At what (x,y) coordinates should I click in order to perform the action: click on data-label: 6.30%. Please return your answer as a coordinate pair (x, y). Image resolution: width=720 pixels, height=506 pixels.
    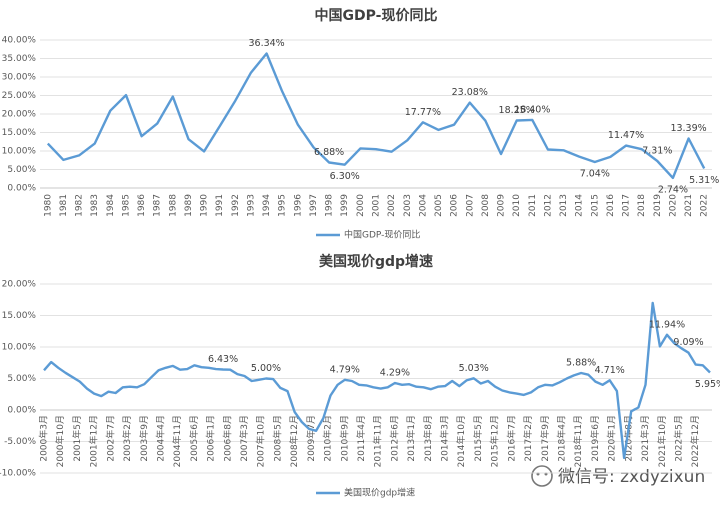
    Looking at the image, I should click on (345, 176).